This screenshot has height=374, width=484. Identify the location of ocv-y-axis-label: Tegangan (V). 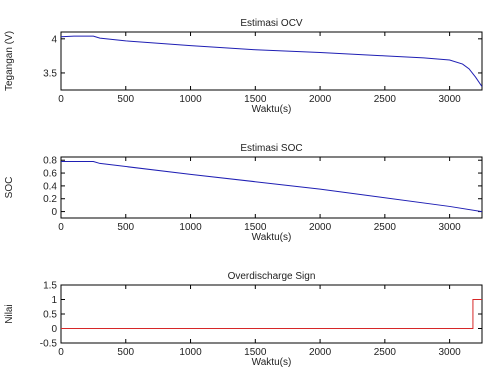
(9, 61).